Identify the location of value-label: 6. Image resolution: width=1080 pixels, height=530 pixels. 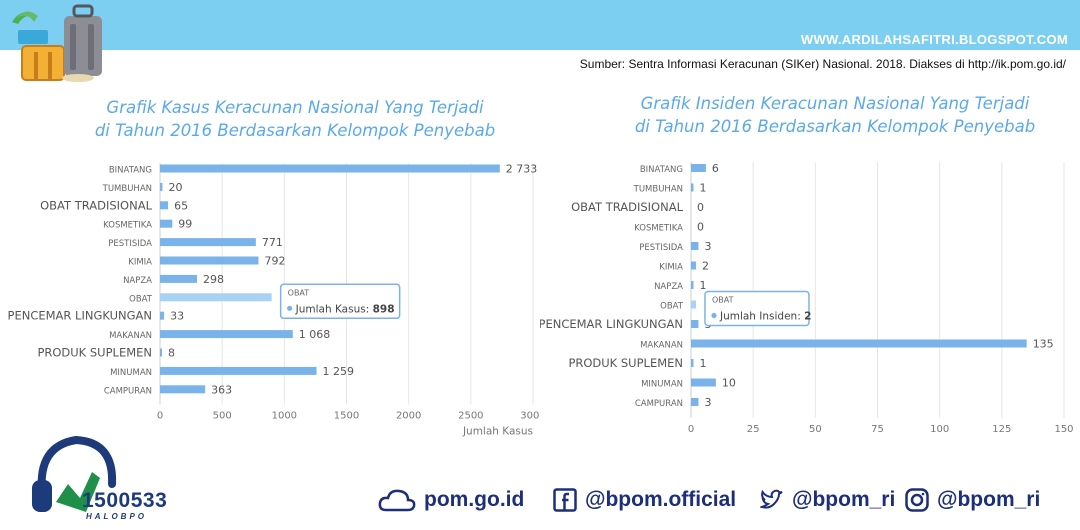
(715, 168).